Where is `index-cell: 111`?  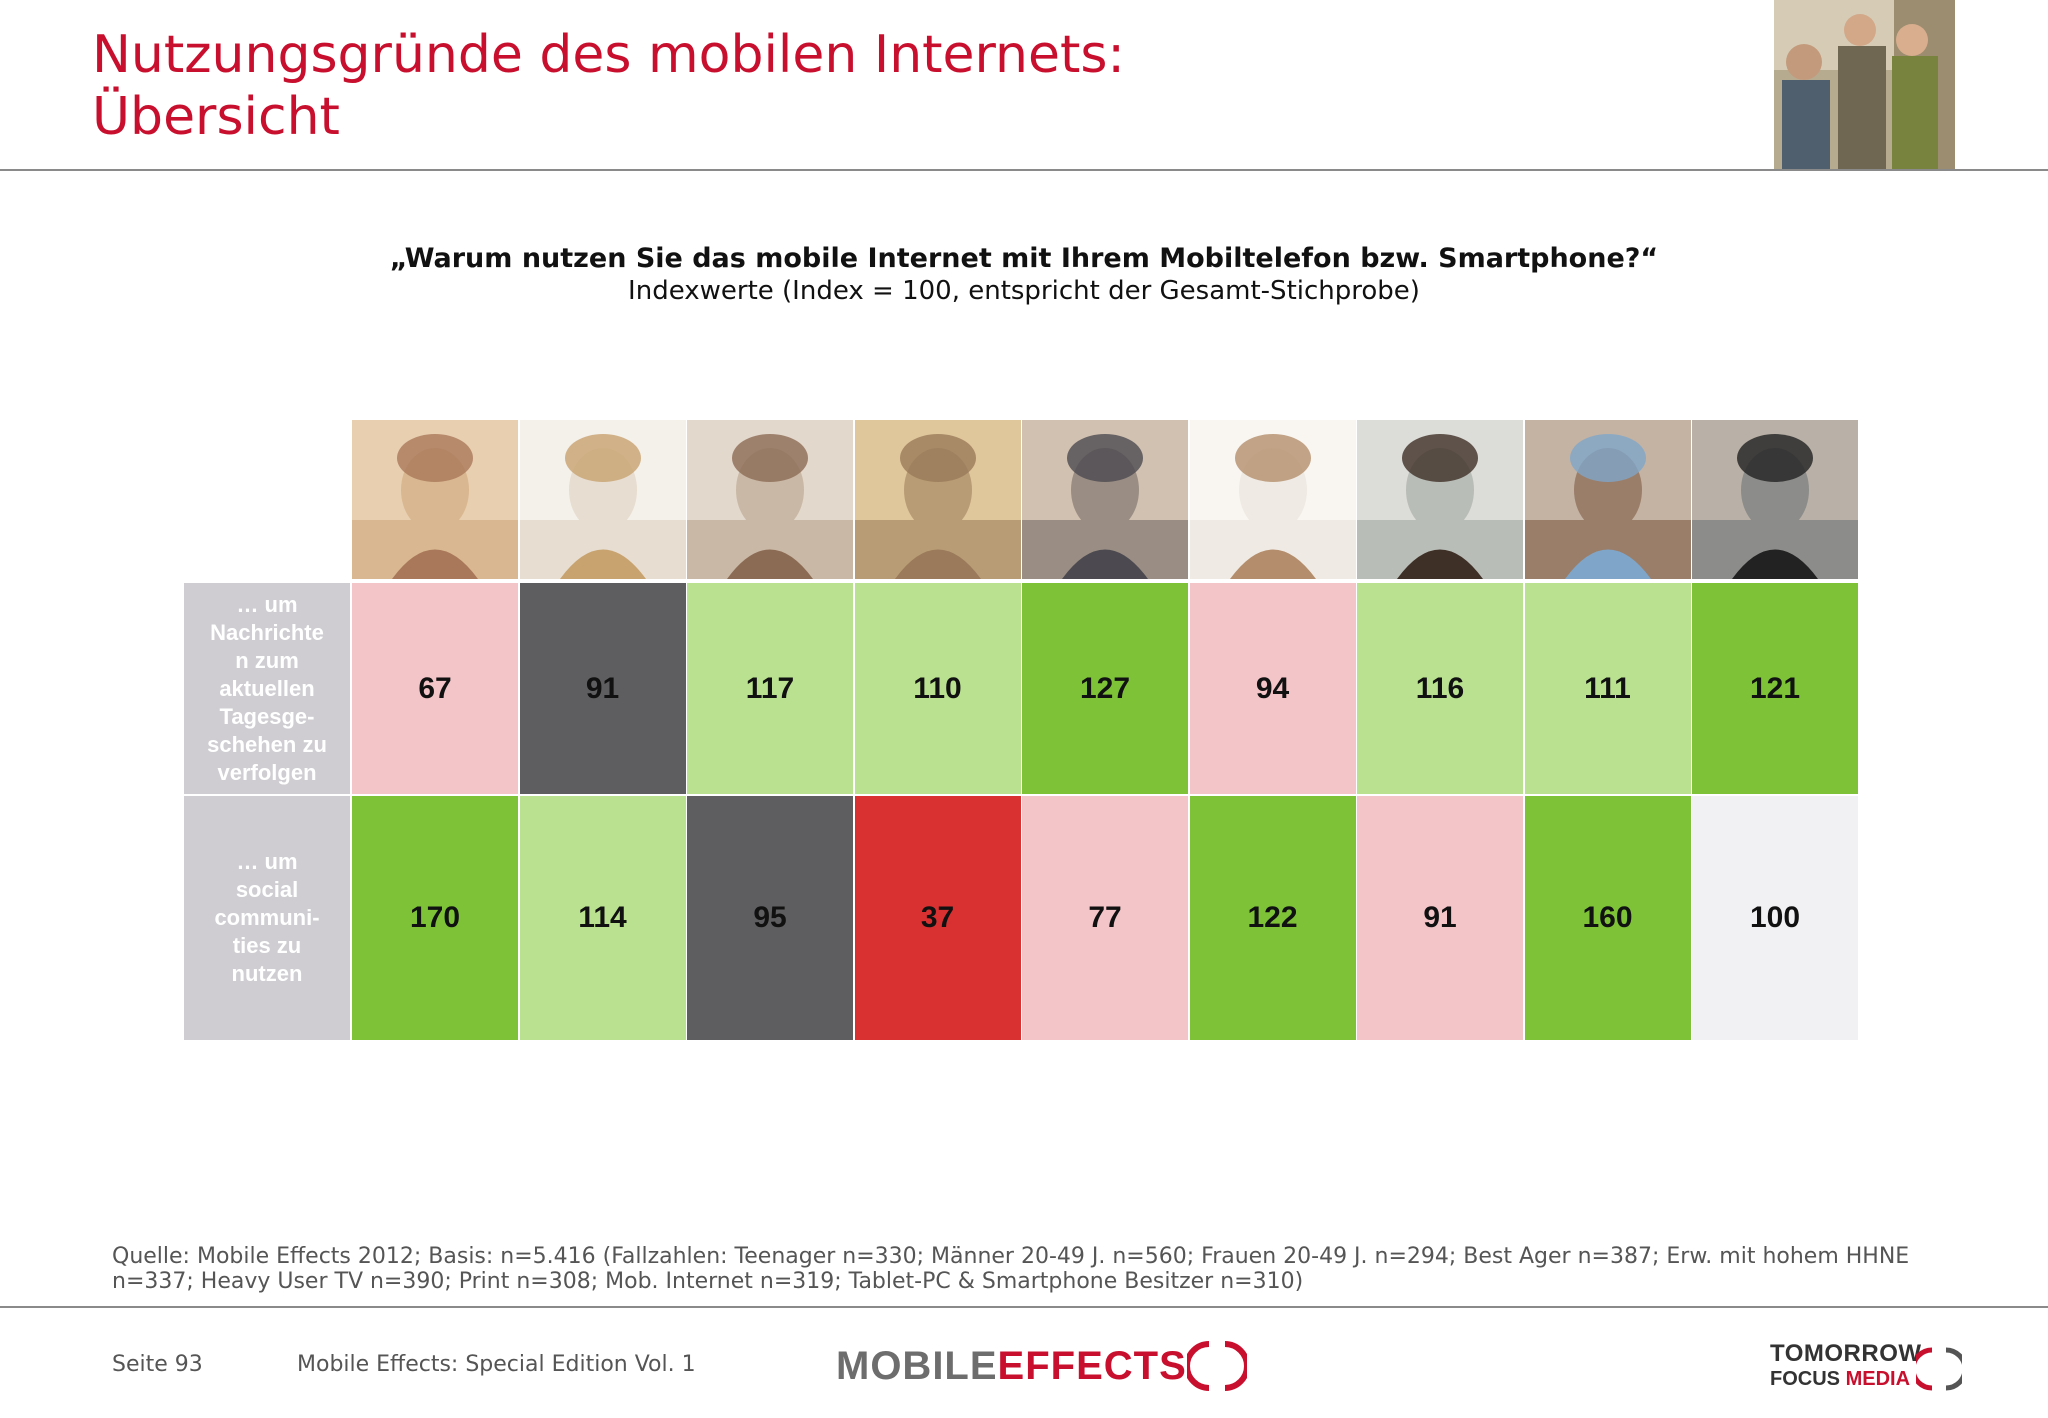
index-cell: 111 is located at coordinates (1607, 688).